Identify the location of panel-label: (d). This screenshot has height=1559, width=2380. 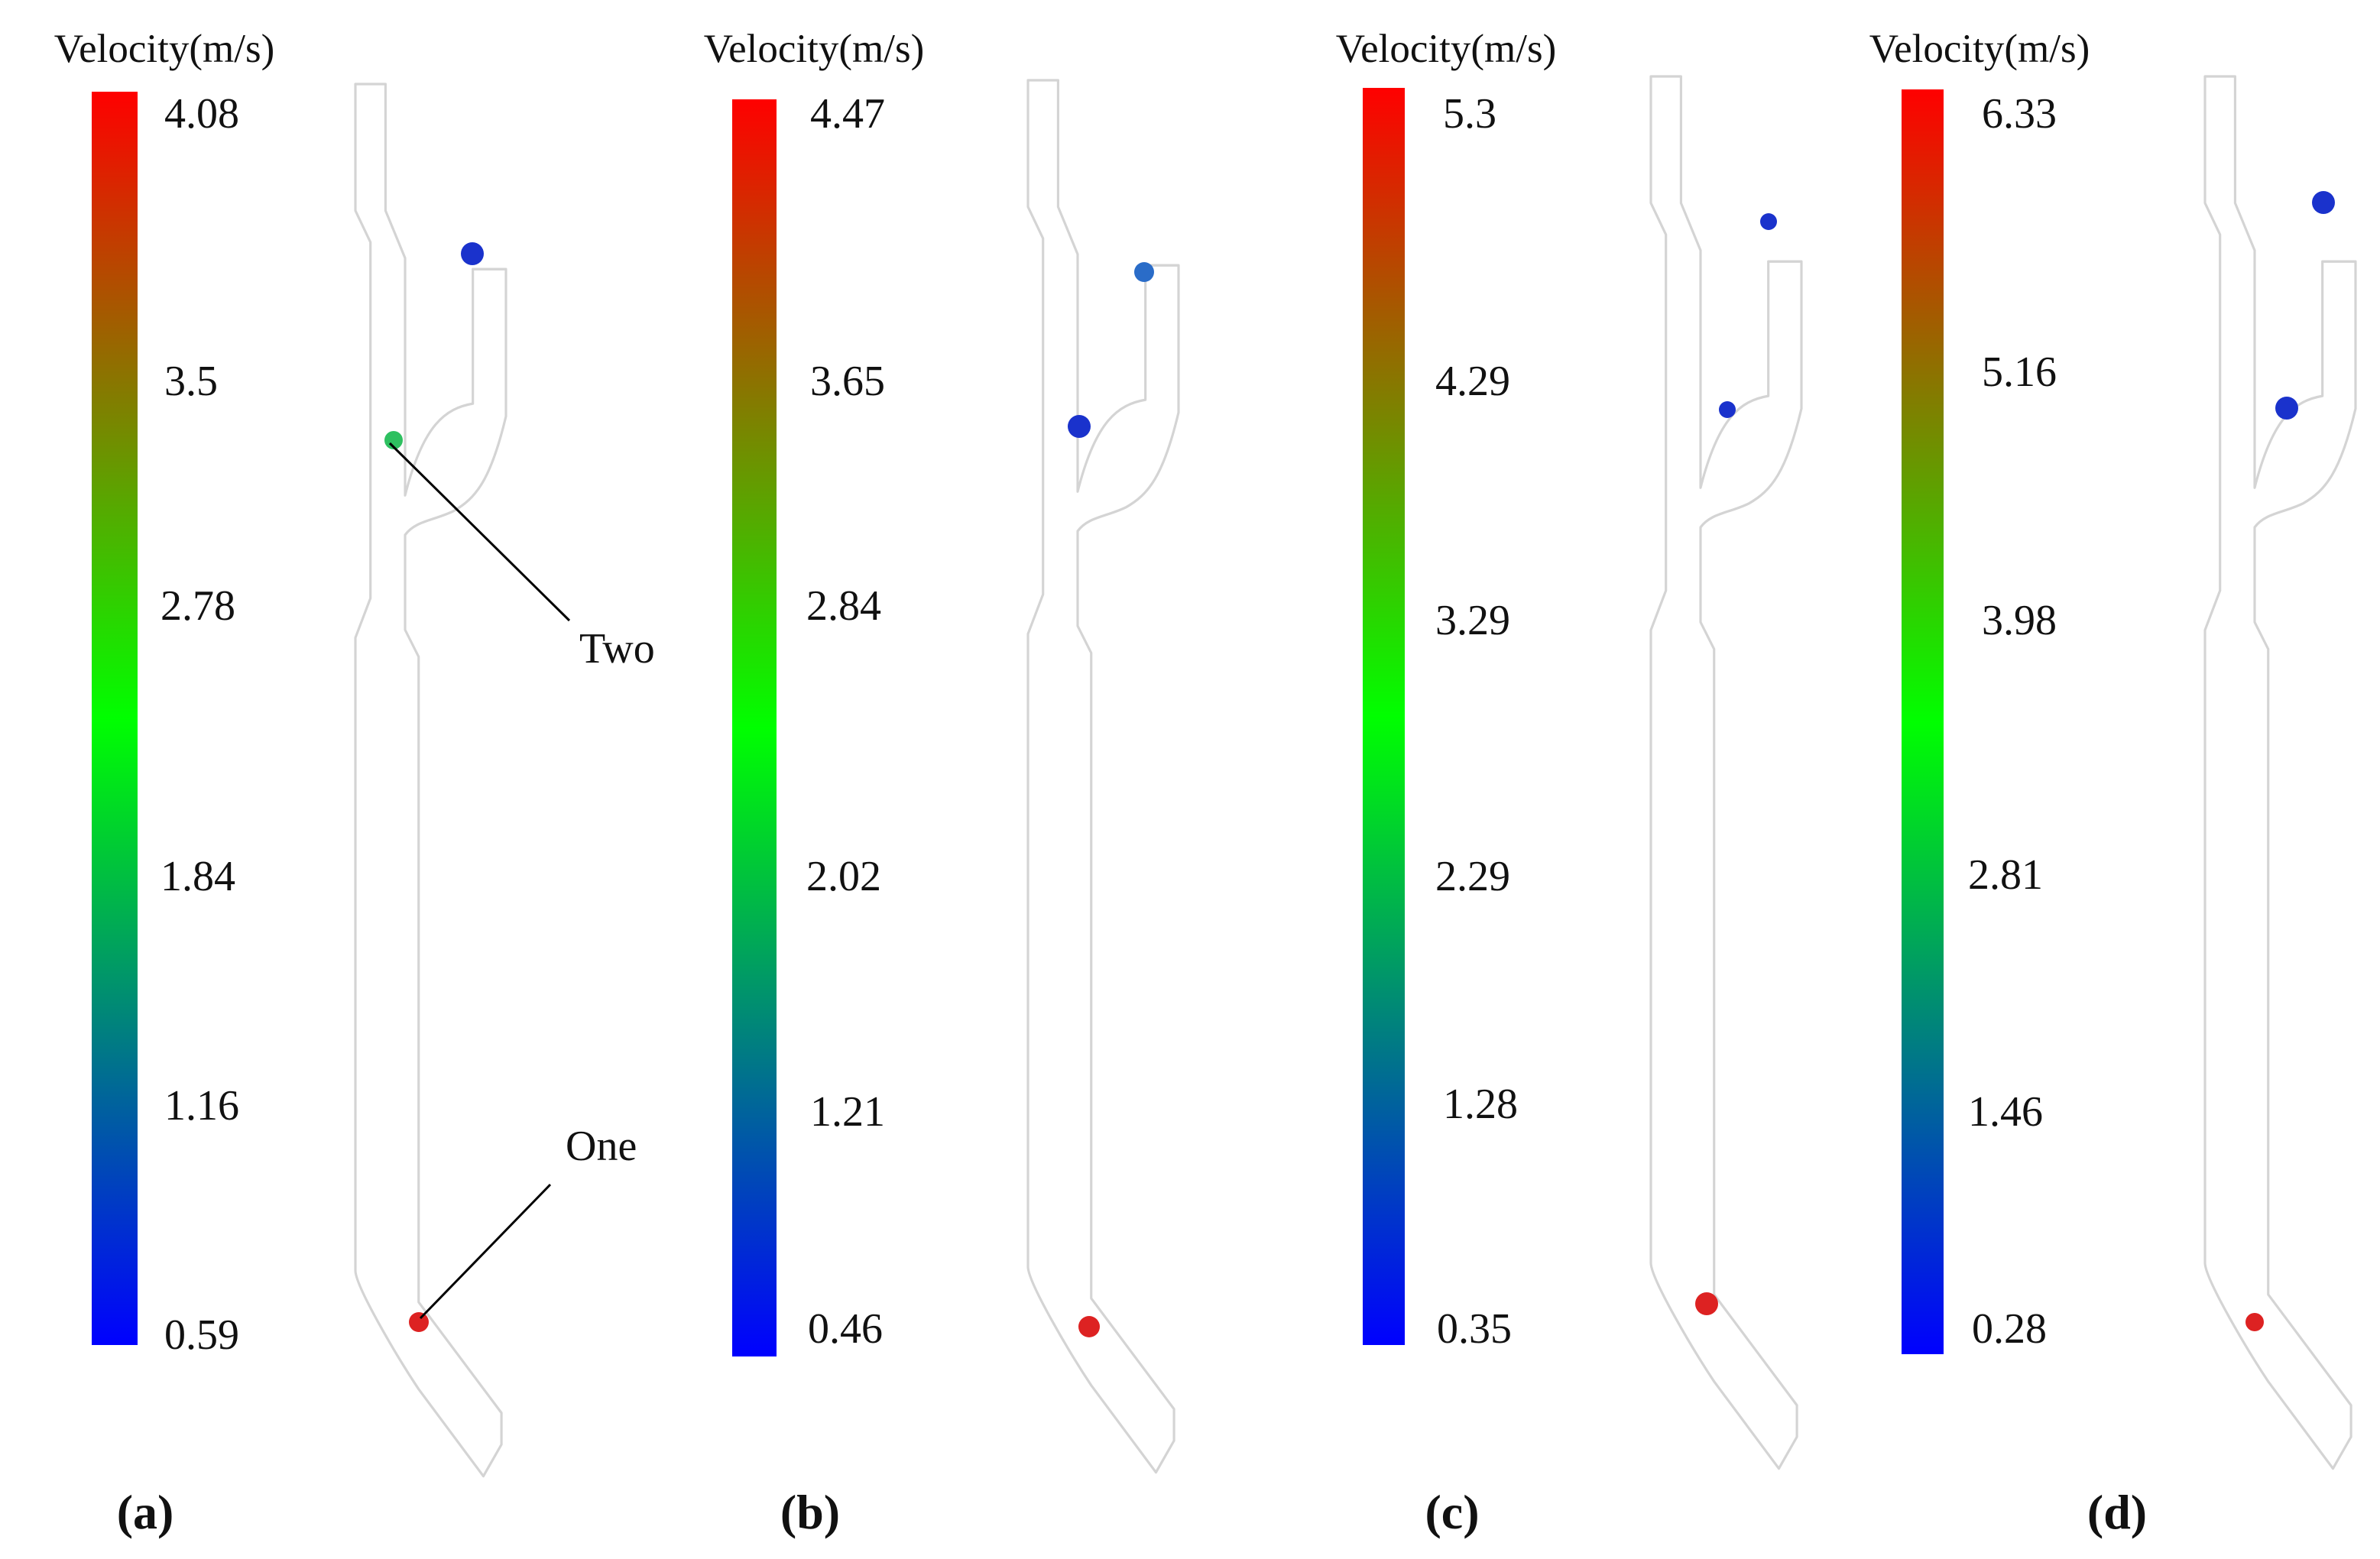
(2117, 1512).